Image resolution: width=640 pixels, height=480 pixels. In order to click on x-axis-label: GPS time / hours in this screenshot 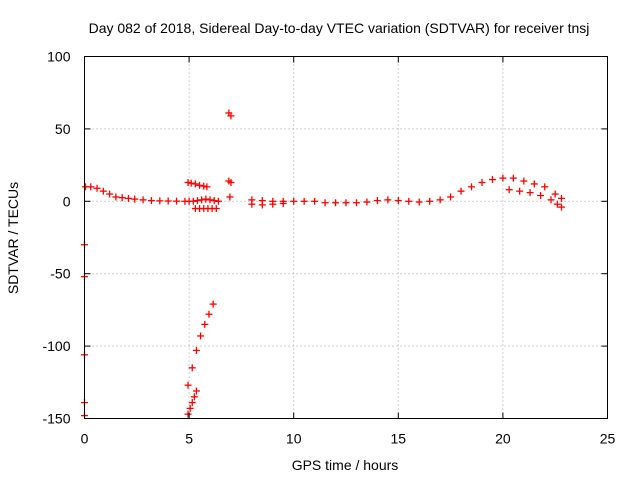, I will do `click(345, 465)`.